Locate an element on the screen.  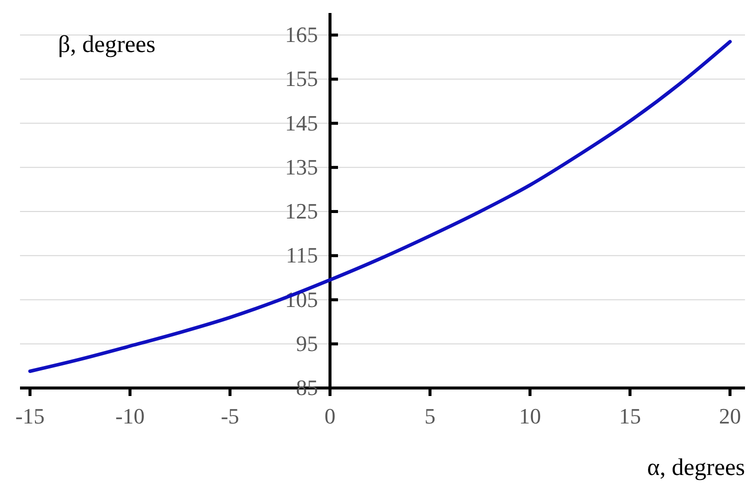
x-tick-label: -10 is located at coordinates (130, 416).